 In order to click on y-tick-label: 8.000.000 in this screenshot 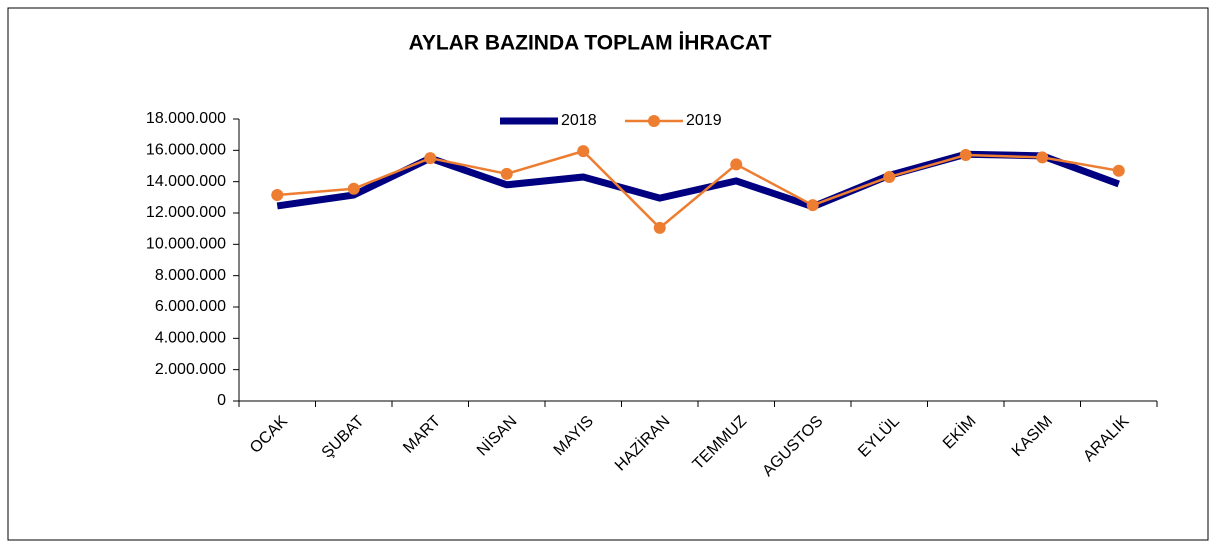, I will do `click(190, 275)`.